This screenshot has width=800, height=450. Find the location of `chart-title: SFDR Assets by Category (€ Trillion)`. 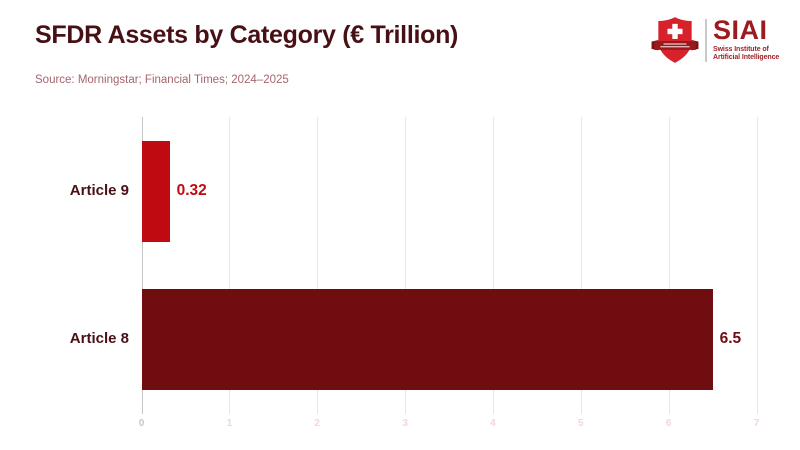

chart-title: SFDR Assets by Category (€ Trillion) is located at coordinates (247, 35).